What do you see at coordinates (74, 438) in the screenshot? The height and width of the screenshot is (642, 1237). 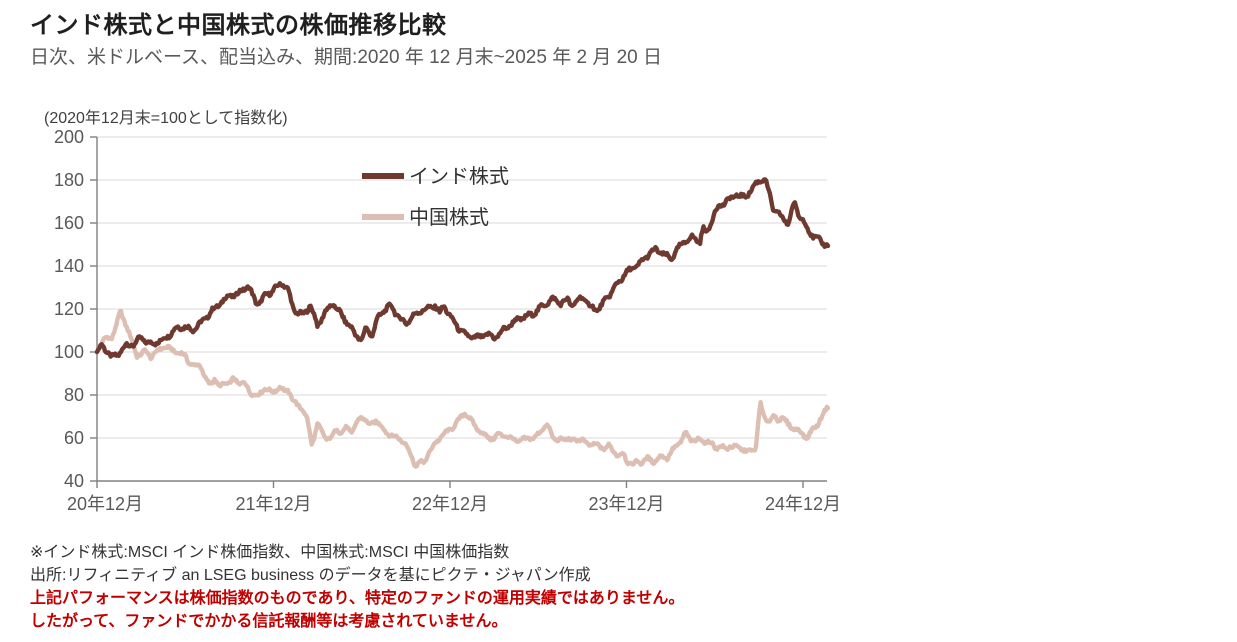 I see `y-tick-60: 60` at bounding box center [74, 438].